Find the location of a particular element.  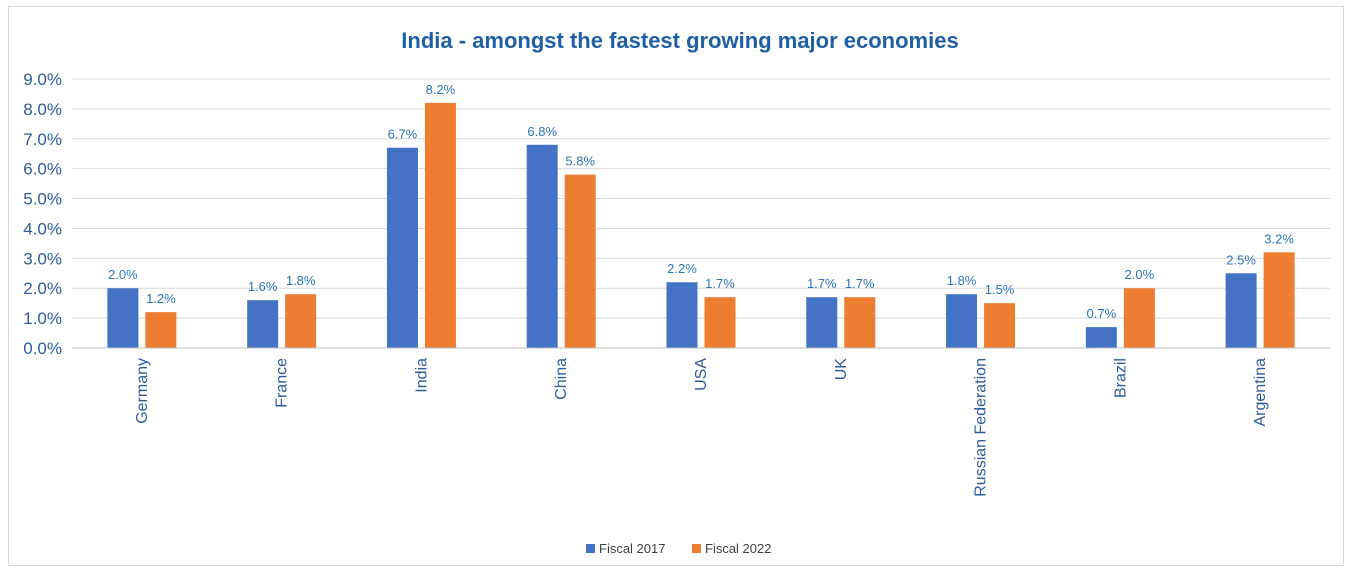

y-tick-label: 1.0% is located at coordinates (42, 318).